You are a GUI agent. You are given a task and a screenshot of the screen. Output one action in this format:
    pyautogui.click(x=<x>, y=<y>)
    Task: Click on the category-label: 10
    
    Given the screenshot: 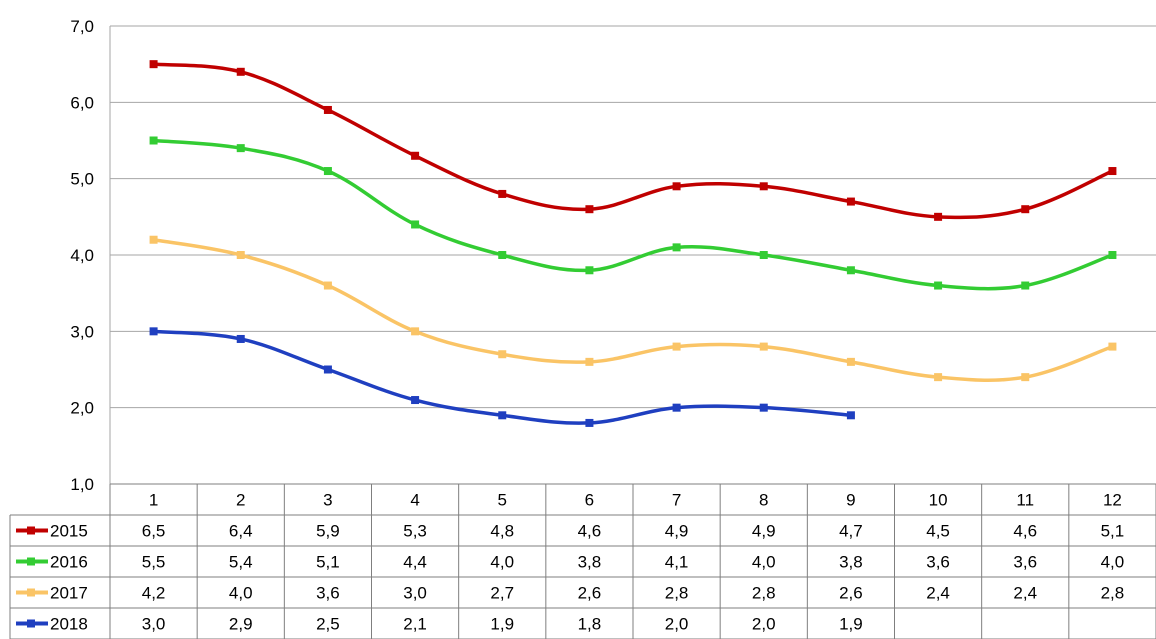 What is the action you would take?
    pyautogui.click(x=938, y=500)
    